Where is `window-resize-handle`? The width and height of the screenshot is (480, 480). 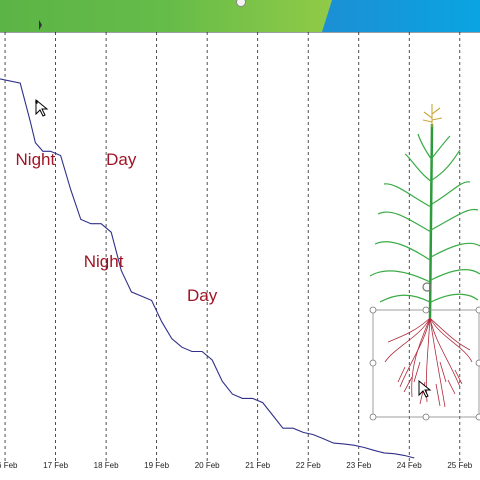
window-resize-handle is located at coordinates (241, 3).